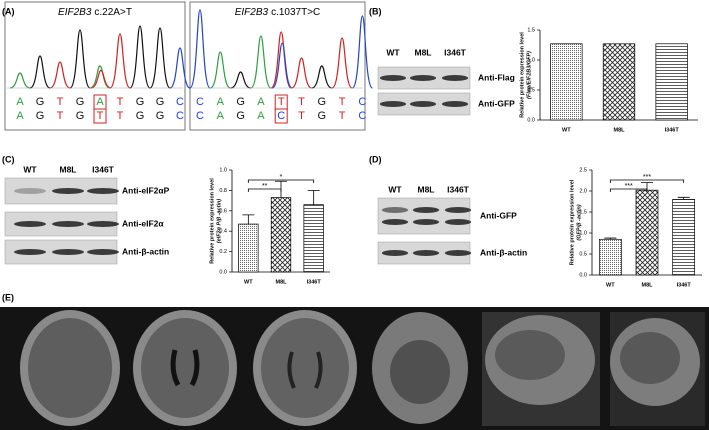 This screenshot has height=430, width=709. Describe the element at coordinates (223, 191) in the screenshot. I see `y-tick-label: 0.8` at that location.